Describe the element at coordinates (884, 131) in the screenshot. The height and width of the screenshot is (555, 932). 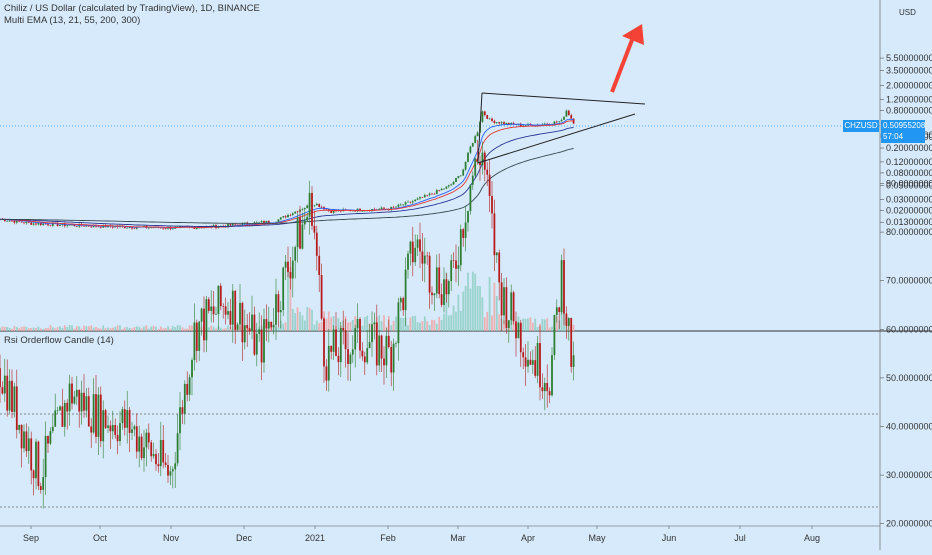
I see `price-badge: CHZUSD 0.50955208 57:04` at that location.